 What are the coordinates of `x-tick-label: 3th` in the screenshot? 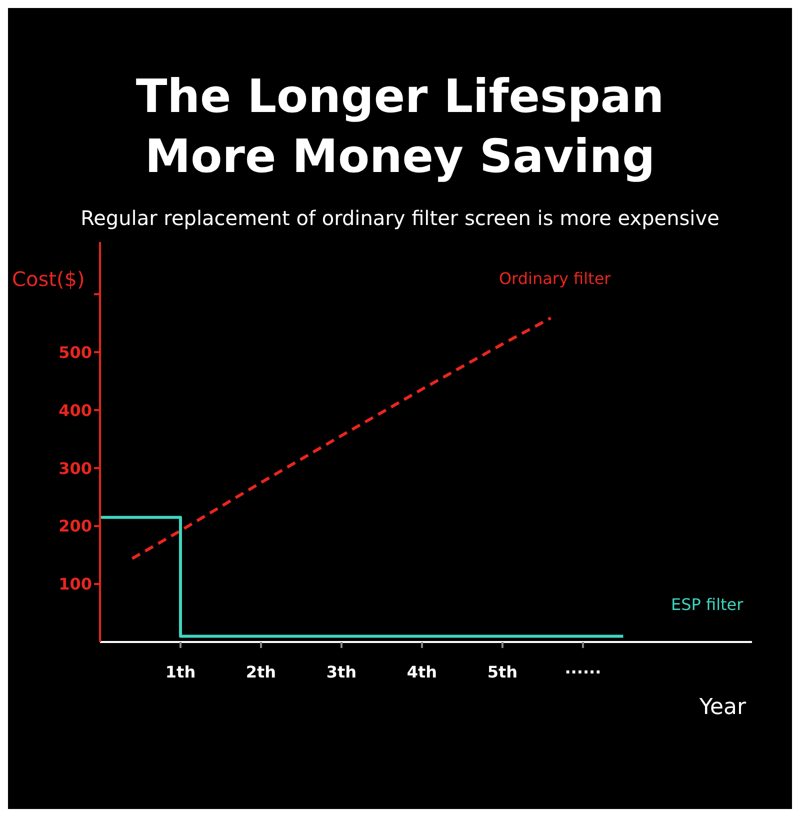 It's located at (341, 672).